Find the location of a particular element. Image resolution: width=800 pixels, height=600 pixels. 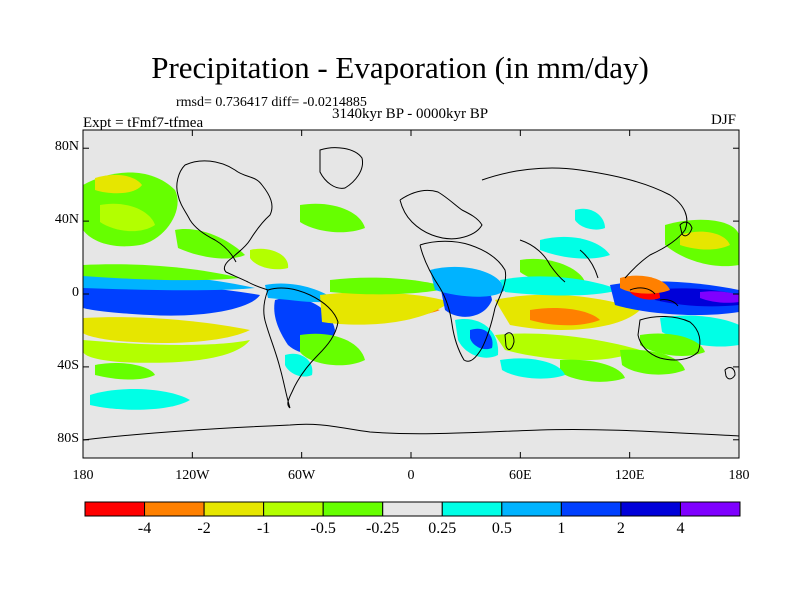

colorbar-tick-label: -2 is located at coordinates (204, 528).